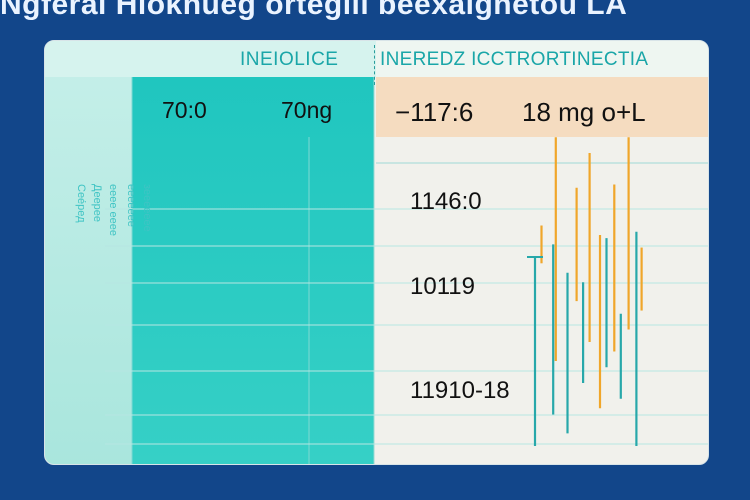  What do you see at coordinates (88, 252) in the screenshot?
I see `left-margin-strip` at bounding box center [88, 252].